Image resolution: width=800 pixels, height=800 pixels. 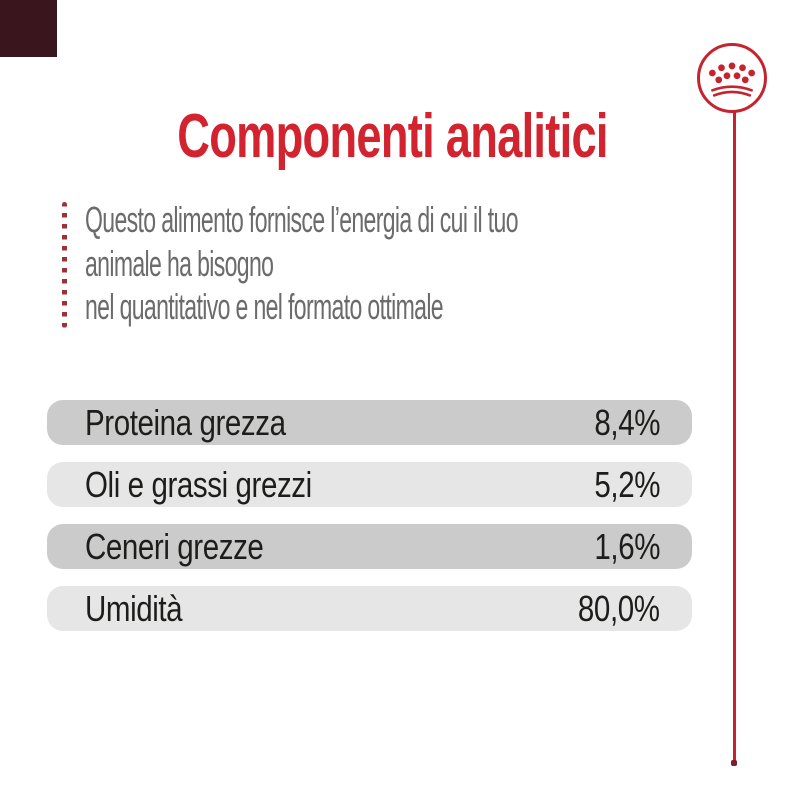 I want to click on brand-vertical-line, so click(x=734, y=436).